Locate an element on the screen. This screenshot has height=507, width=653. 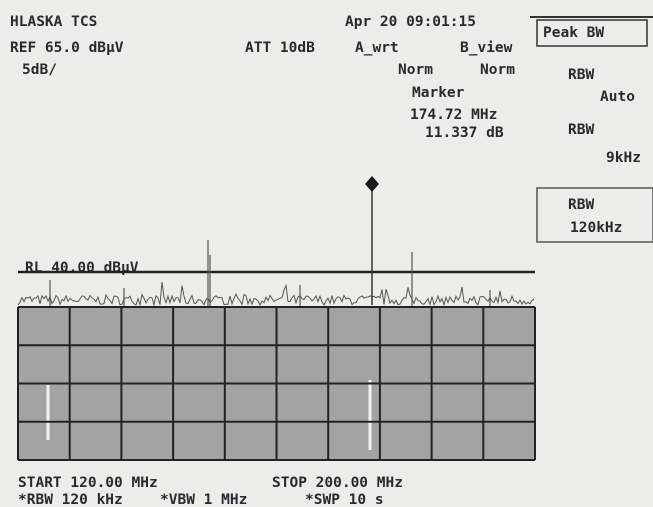
marker-label: Marker is located at coordinates (438, 93).